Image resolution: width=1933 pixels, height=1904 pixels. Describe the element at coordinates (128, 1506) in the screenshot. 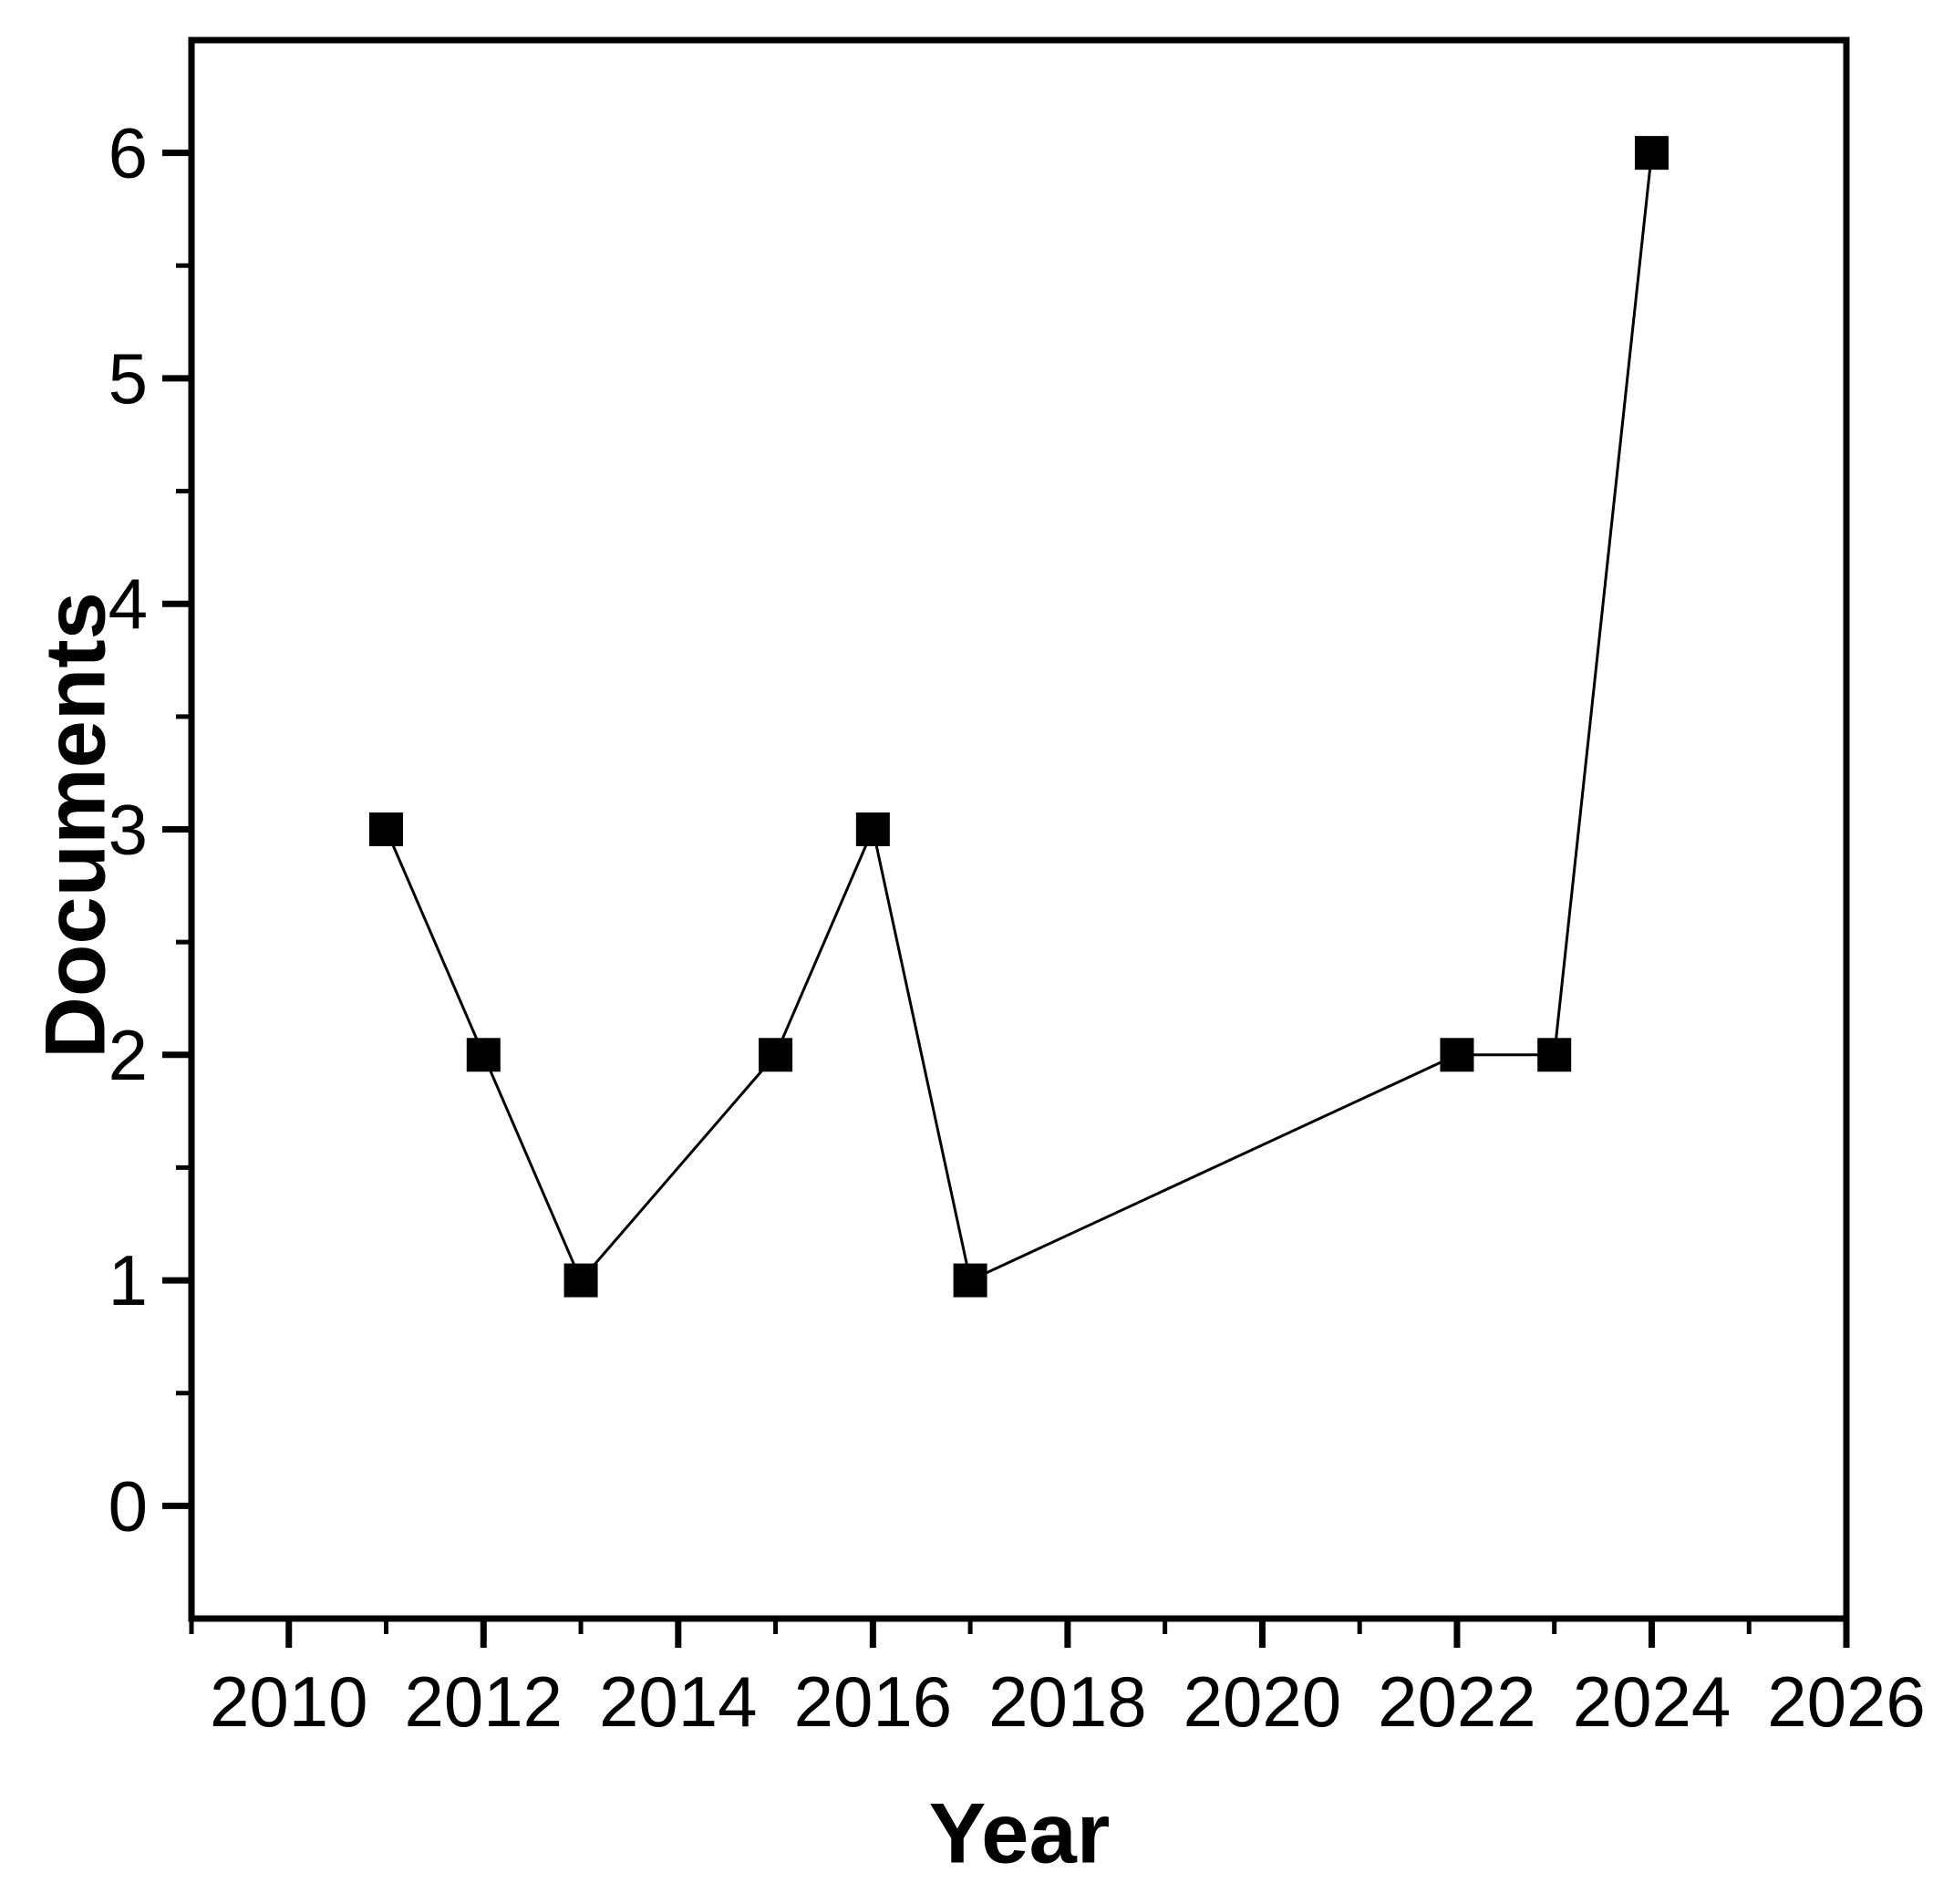

I see `y-tick-label: 0` at that location.